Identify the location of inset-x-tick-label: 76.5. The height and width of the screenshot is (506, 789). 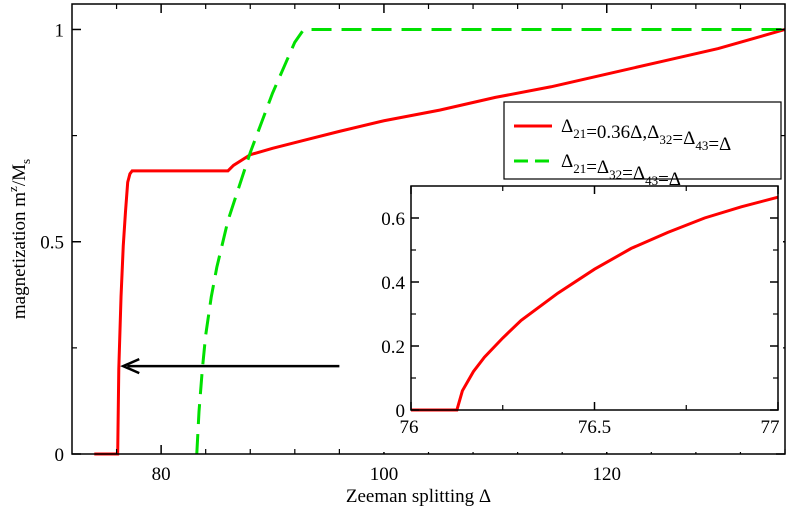
(594, 427).